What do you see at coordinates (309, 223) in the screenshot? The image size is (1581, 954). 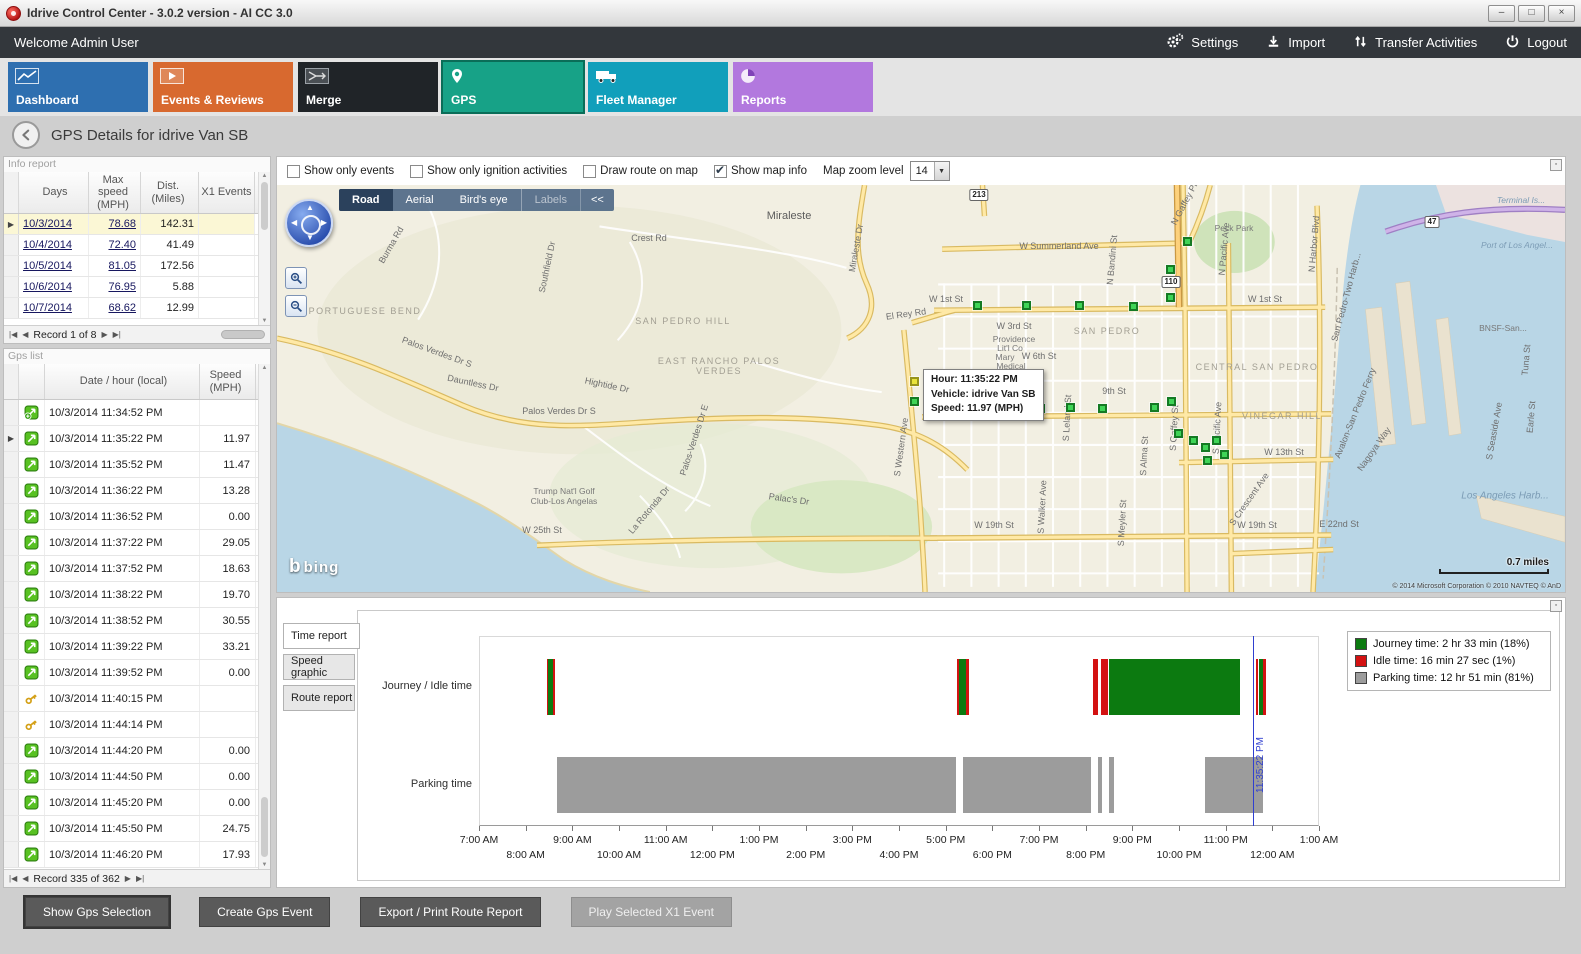 I see `map-compass-control: ▲ ▼ ◀ ▶` at bounding box center [309, 223].